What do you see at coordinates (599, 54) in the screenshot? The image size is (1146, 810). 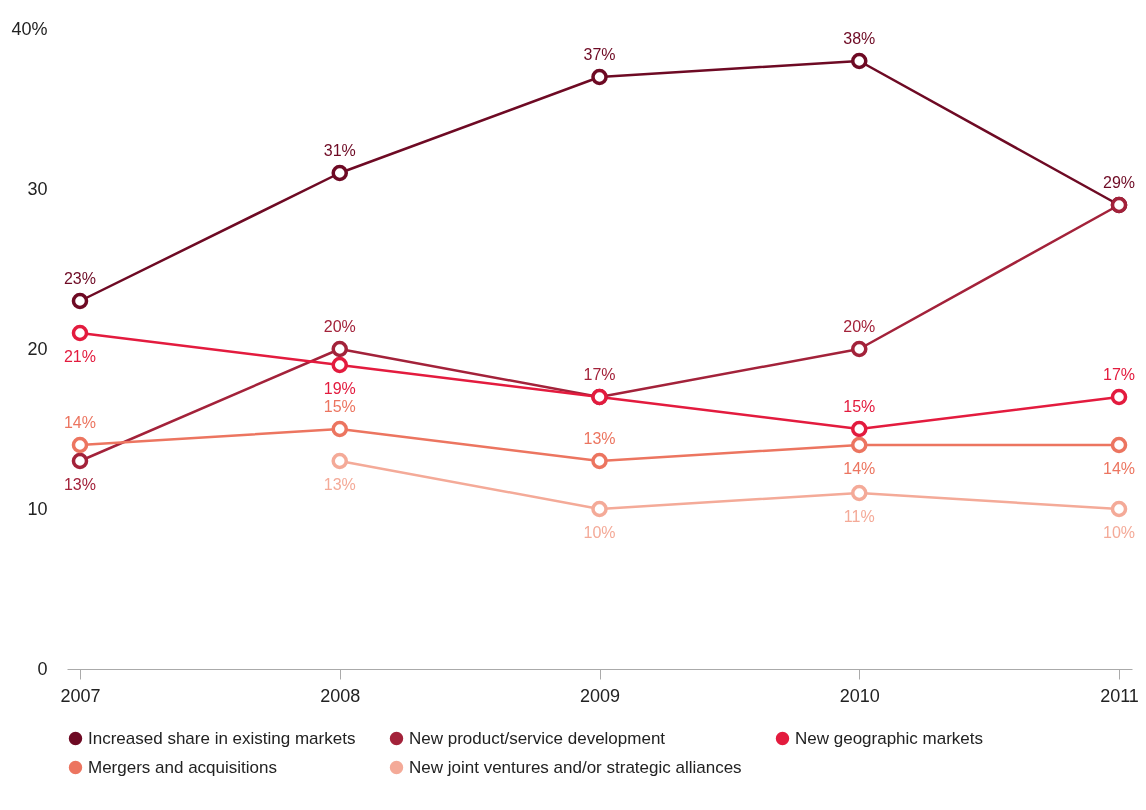 I see `data-label: 37%` at bounding box center [599, 54].